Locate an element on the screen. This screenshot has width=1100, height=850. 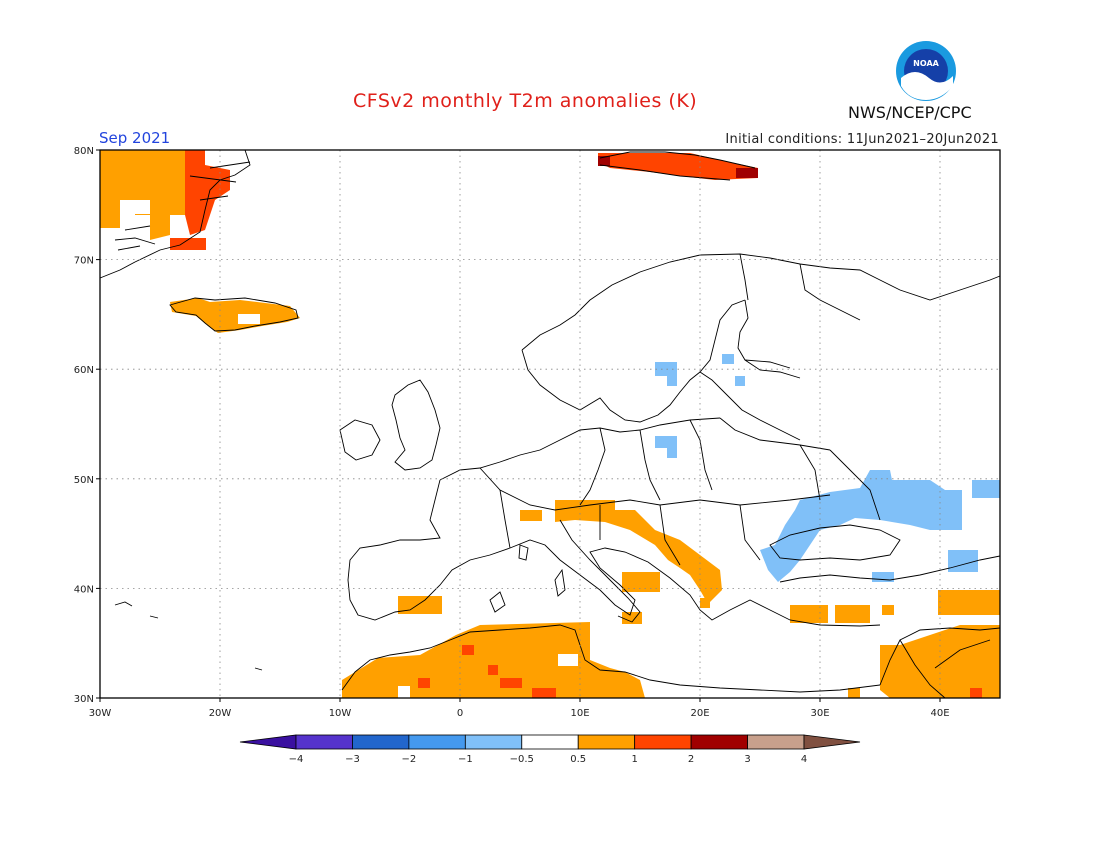
colorbar-label: 4 is located at coordinates (804, 759).